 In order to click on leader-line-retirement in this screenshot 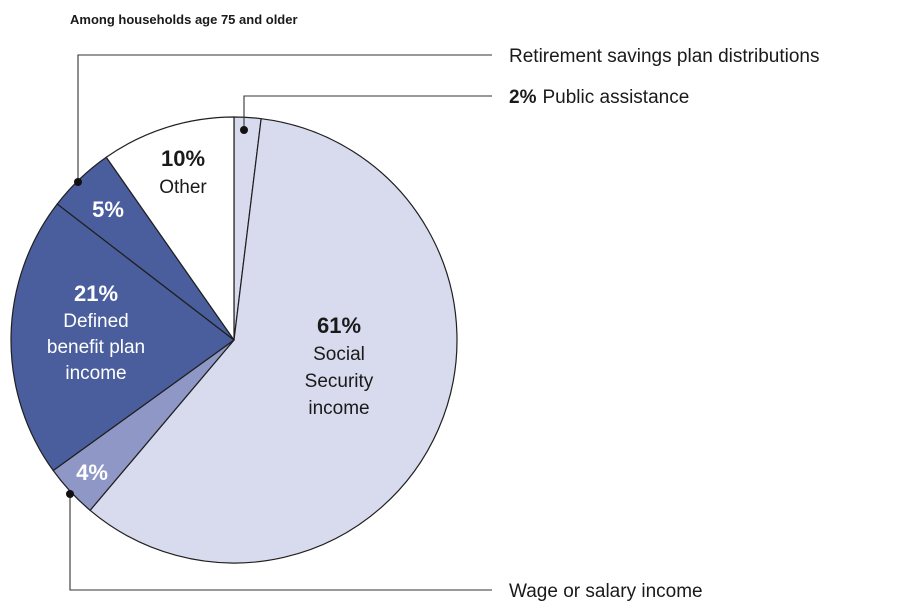, I will do `click(284, 118)`.